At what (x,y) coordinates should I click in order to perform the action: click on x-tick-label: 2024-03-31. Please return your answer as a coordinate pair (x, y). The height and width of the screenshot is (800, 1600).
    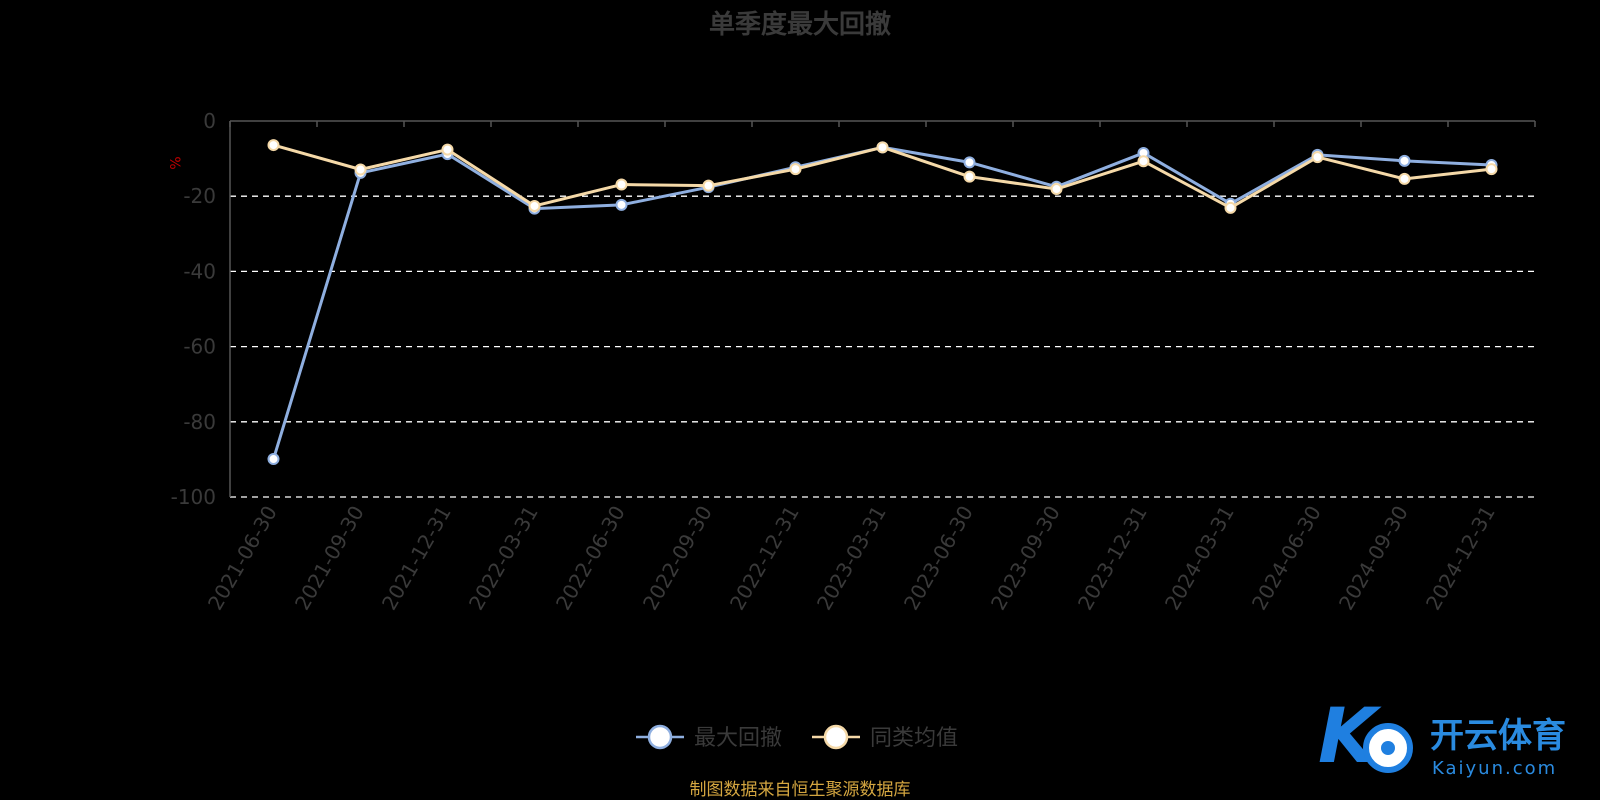
    Looking at the image, I should click on (1199, 558).